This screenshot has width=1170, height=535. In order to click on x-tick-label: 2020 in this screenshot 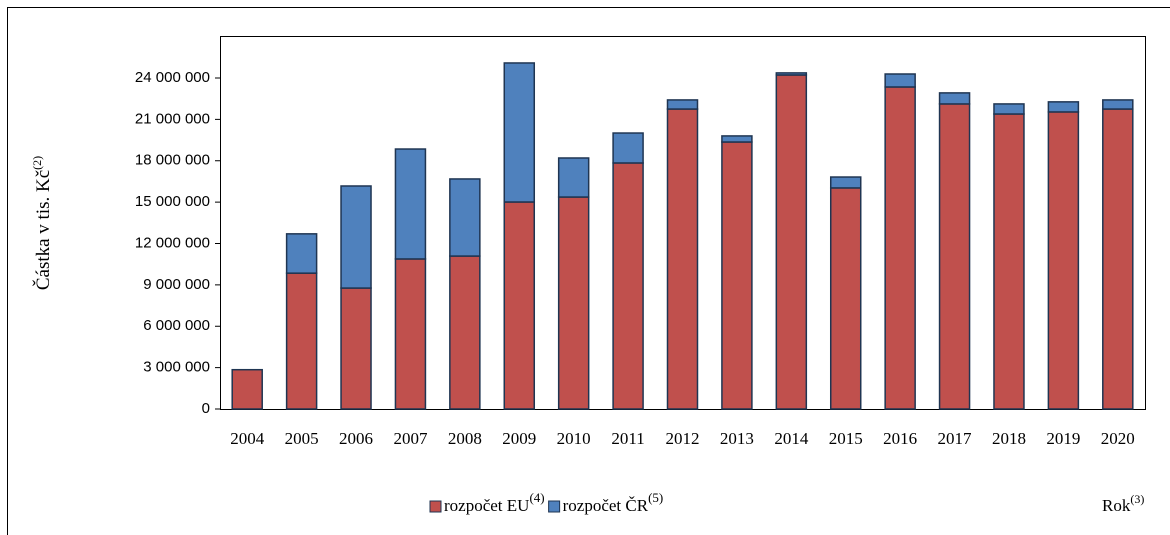, I will do `click(1118, 438)`.